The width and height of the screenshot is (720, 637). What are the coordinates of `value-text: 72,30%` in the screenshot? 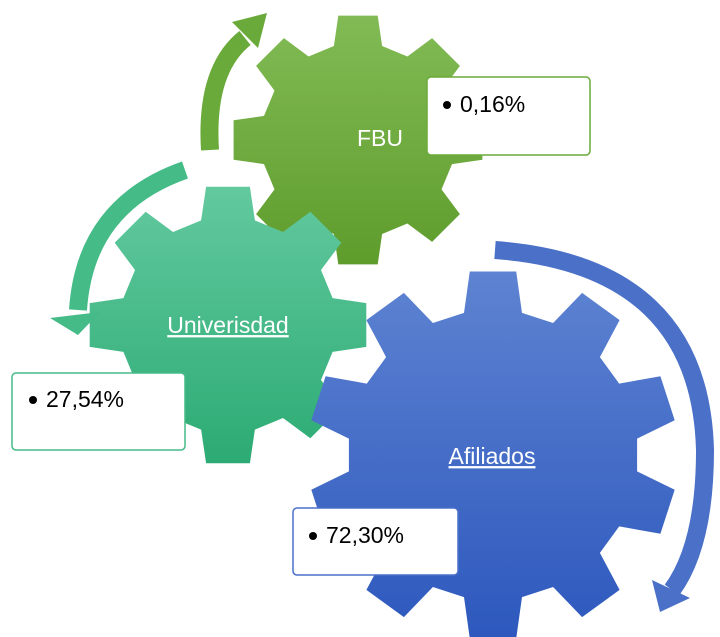 It's located at (365, 535).